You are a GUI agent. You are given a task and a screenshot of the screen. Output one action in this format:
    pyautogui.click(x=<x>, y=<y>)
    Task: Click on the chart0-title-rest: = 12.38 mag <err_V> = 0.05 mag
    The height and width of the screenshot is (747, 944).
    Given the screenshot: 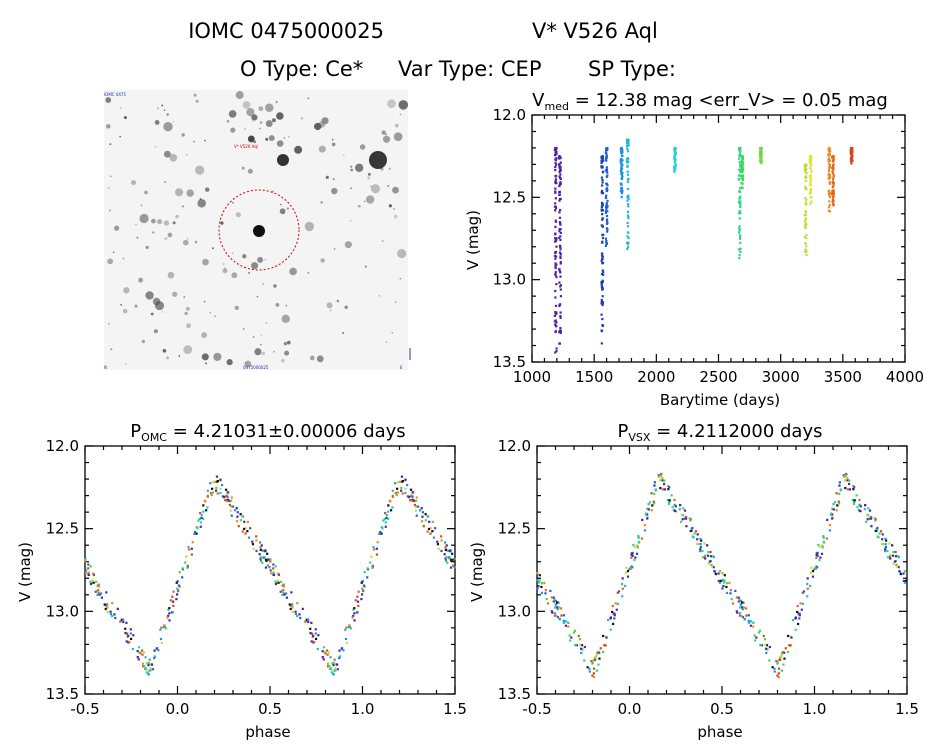 What is the action you would take?
    pyautogui.click(x=728, y=100)
    